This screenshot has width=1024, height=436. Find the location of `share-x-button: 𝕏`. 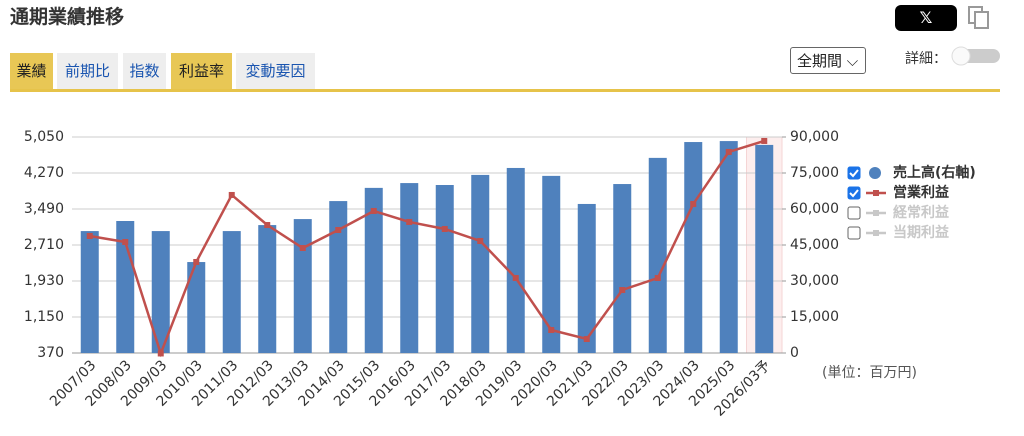

share-x-button: 𝕏 is located at coordinates (926, 18).